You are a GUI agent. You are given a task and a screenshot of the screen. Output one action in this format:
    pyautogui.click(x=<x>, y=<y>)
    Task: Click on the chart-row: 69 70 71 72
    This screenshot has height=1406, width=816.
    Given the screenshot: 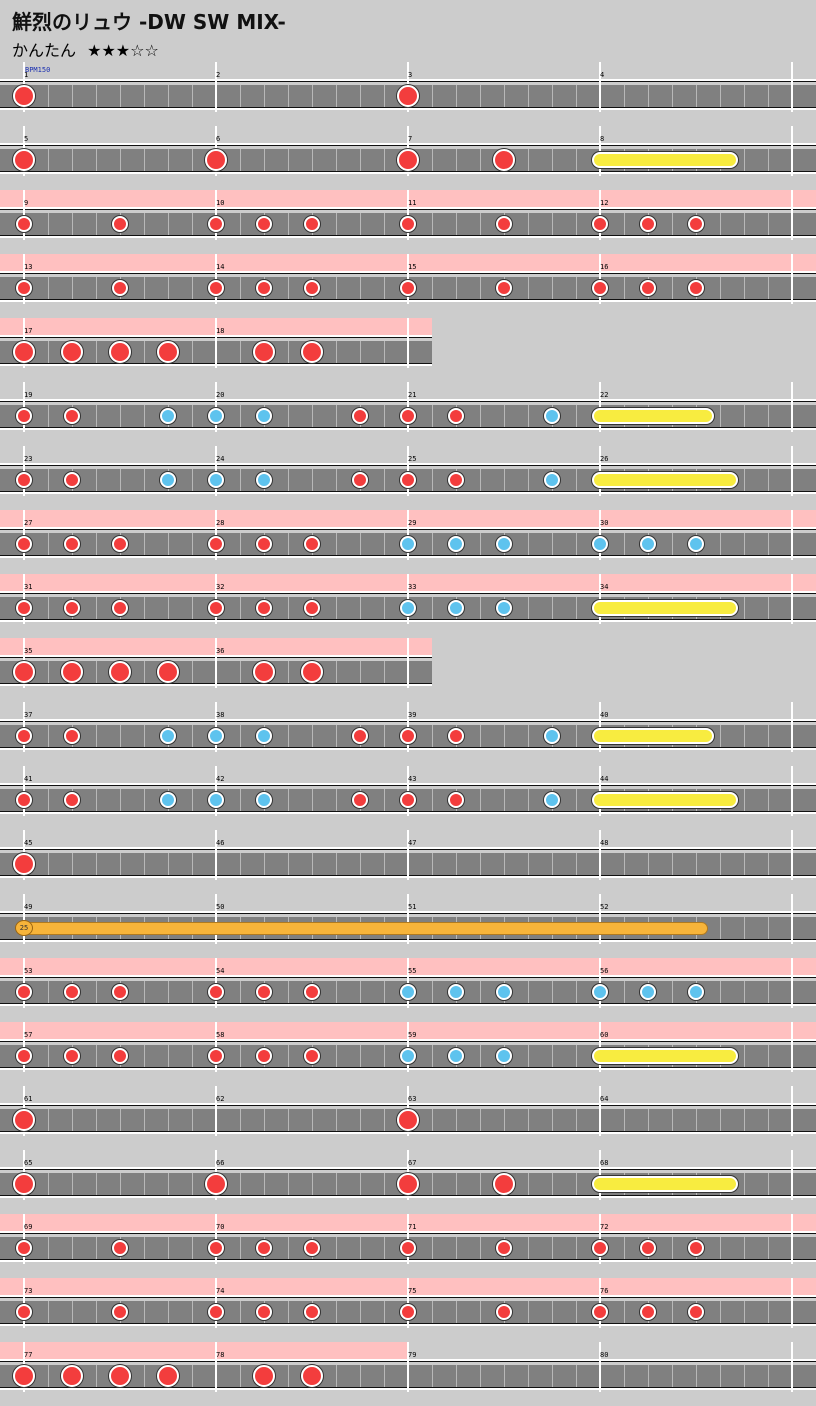 What is the action you would take?
    pyautogui.click(x=408, y=1246)
    